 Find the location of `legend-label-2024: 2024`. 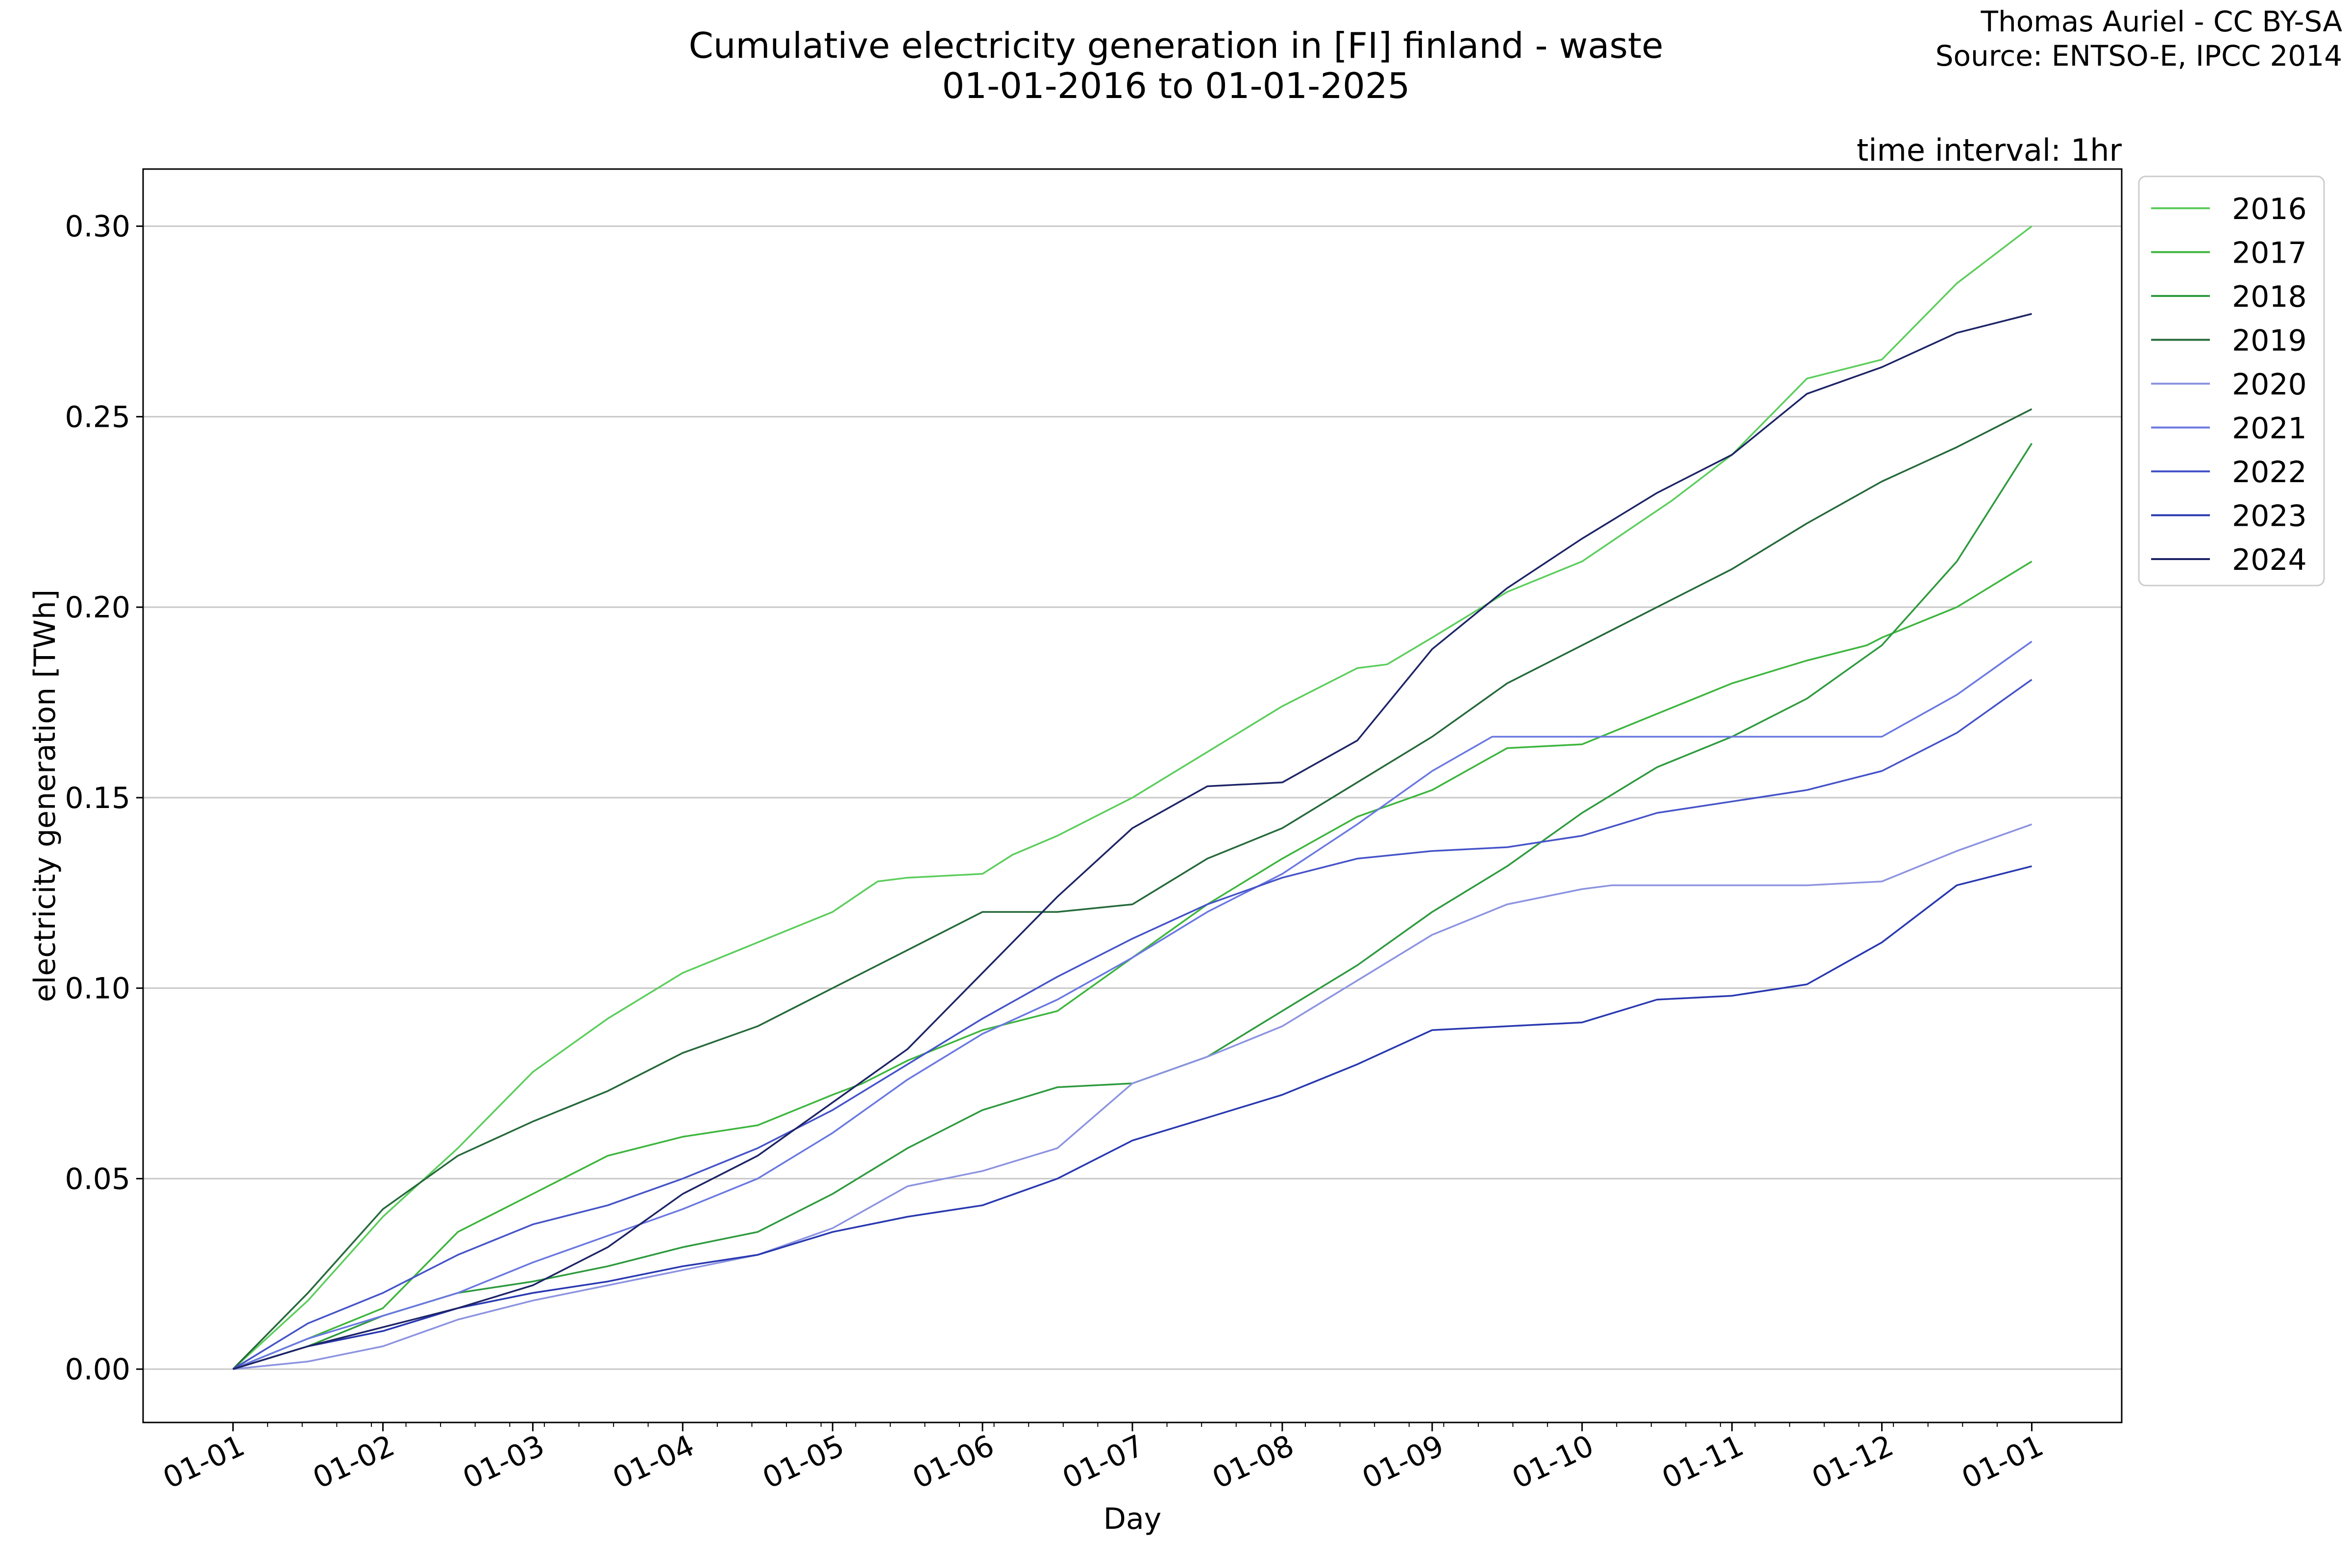

legend-label-2024: 2024 is located at coordinates (2269, 560).